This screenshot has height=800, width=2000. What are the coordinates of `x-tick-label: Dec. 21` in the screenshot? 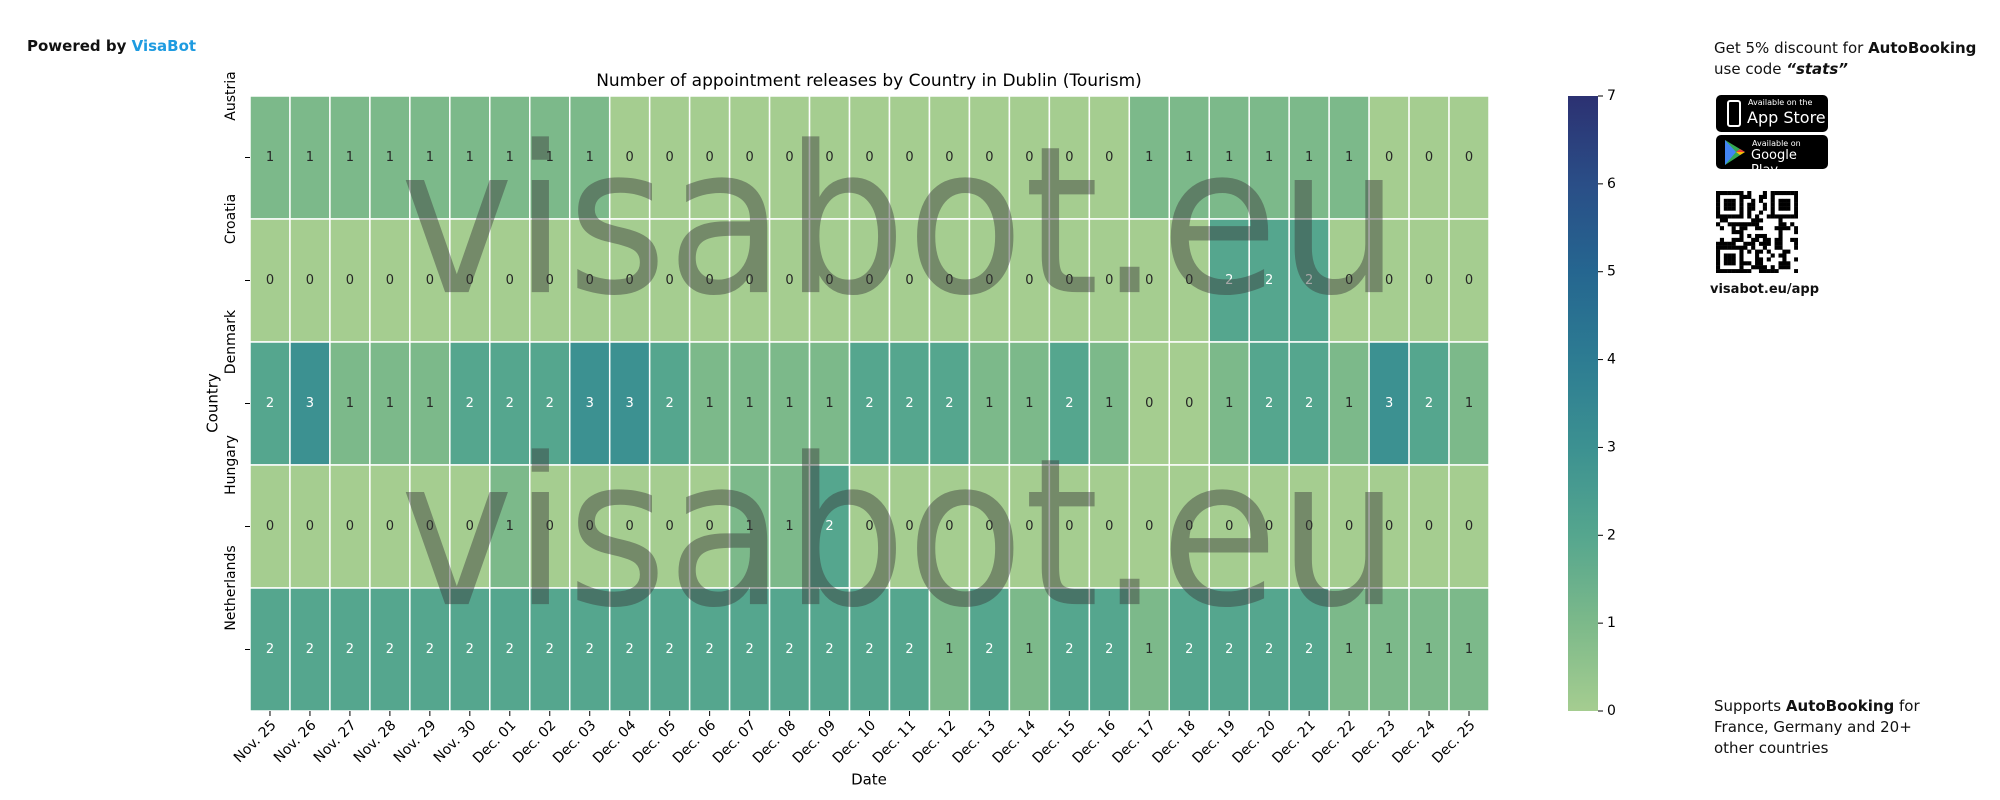 It's located at (1293, 741).